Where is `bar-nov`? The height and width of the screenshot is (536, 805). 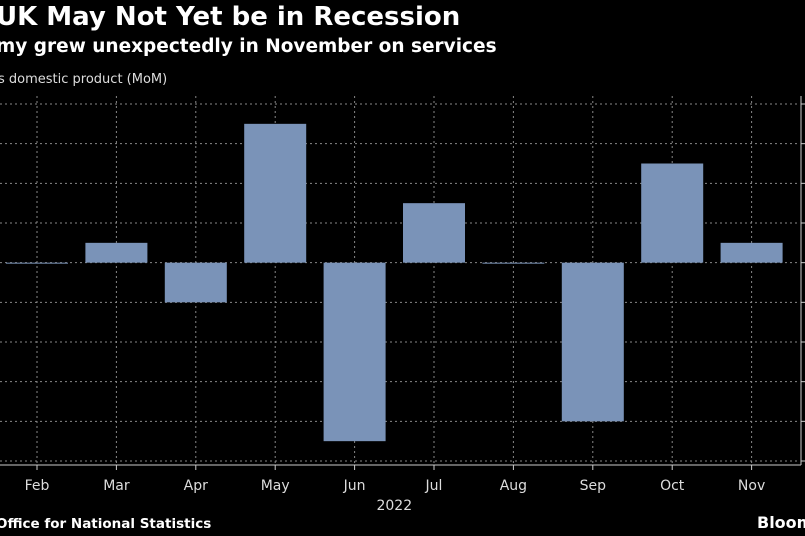
bar-nov is located at coordinates (751, 252).